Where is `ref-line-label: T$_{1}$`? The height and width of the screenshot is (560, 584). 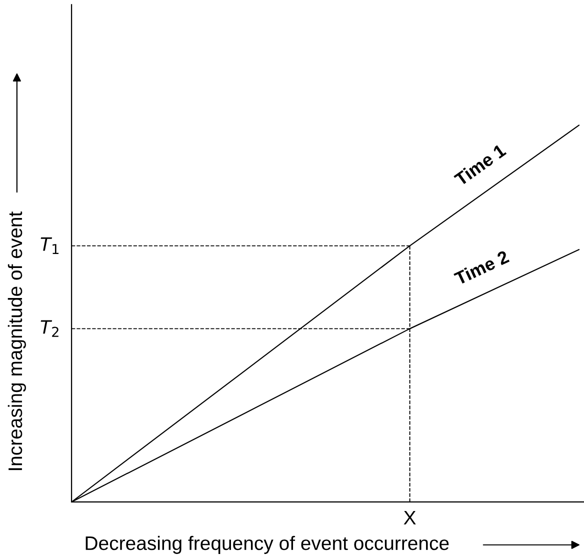 ref-line-label: T$_{1}$ is located at coordinates (49, 245).